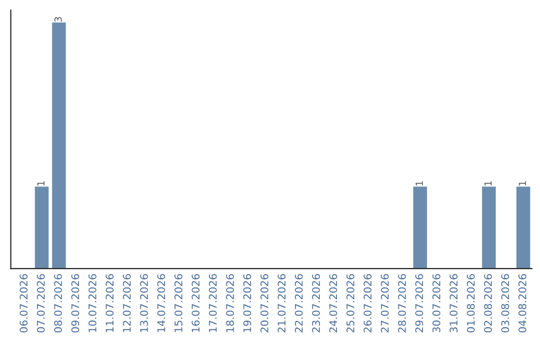 The image size is (540, 340). I want to click on x-tick-label: 28.07.2026, so click(402, 303).